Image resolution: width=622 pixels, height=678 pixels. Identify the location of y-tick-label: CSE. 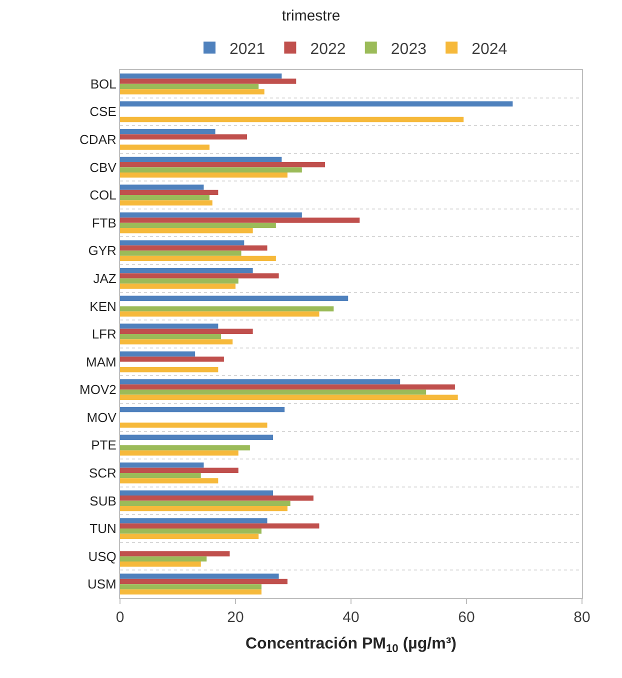
(103, 112).